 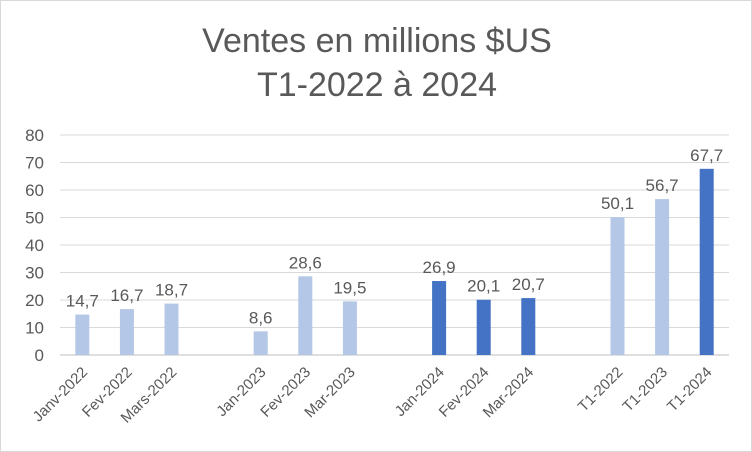 I want to click on y-tick-label: 20, so click(x=34, y=300).